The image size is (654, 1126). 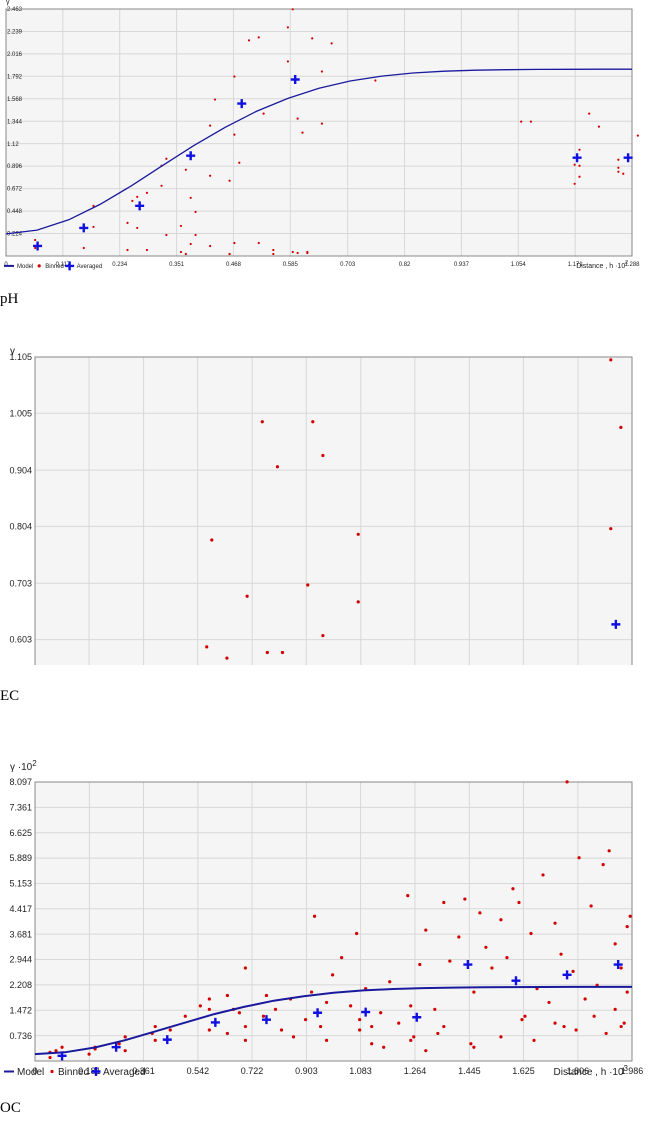 I want to click on x-tick-label: 0.82, so click(x=405, y=265).